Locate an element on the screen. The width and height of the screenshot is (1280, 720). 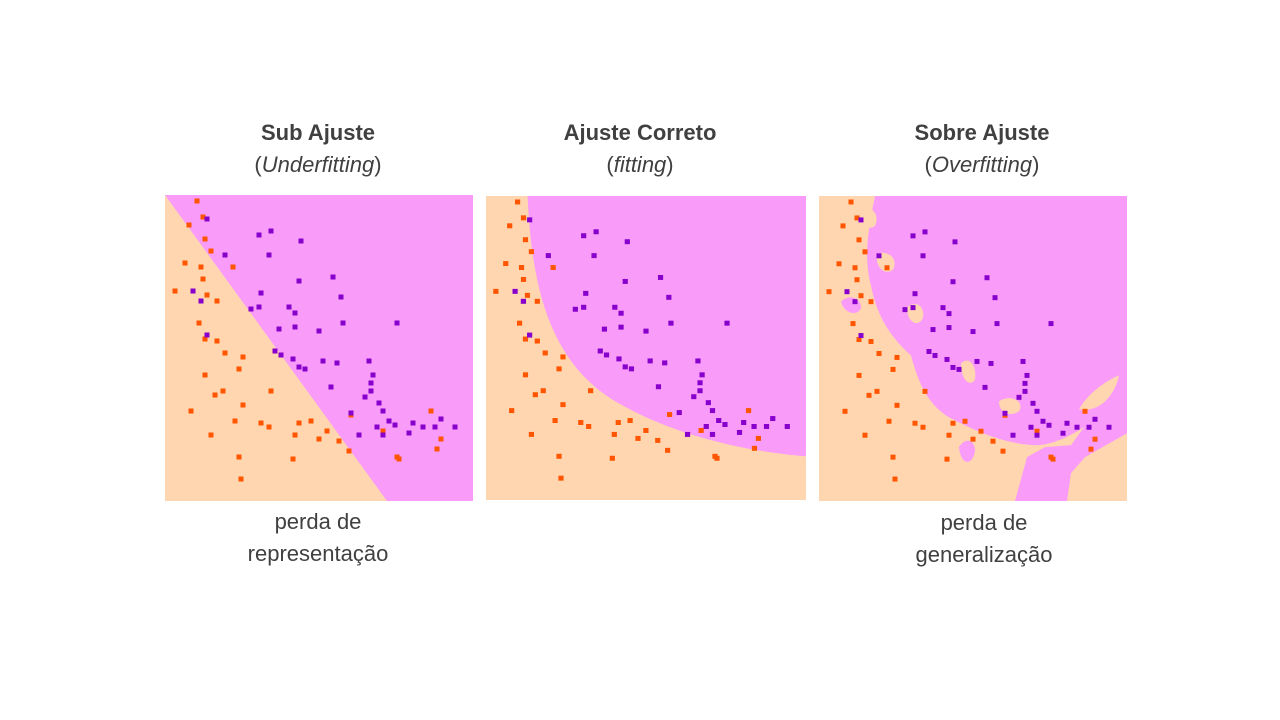
panel-title-fitting: Ajuste Correto (fitting) is located at coordinates (640, 149).